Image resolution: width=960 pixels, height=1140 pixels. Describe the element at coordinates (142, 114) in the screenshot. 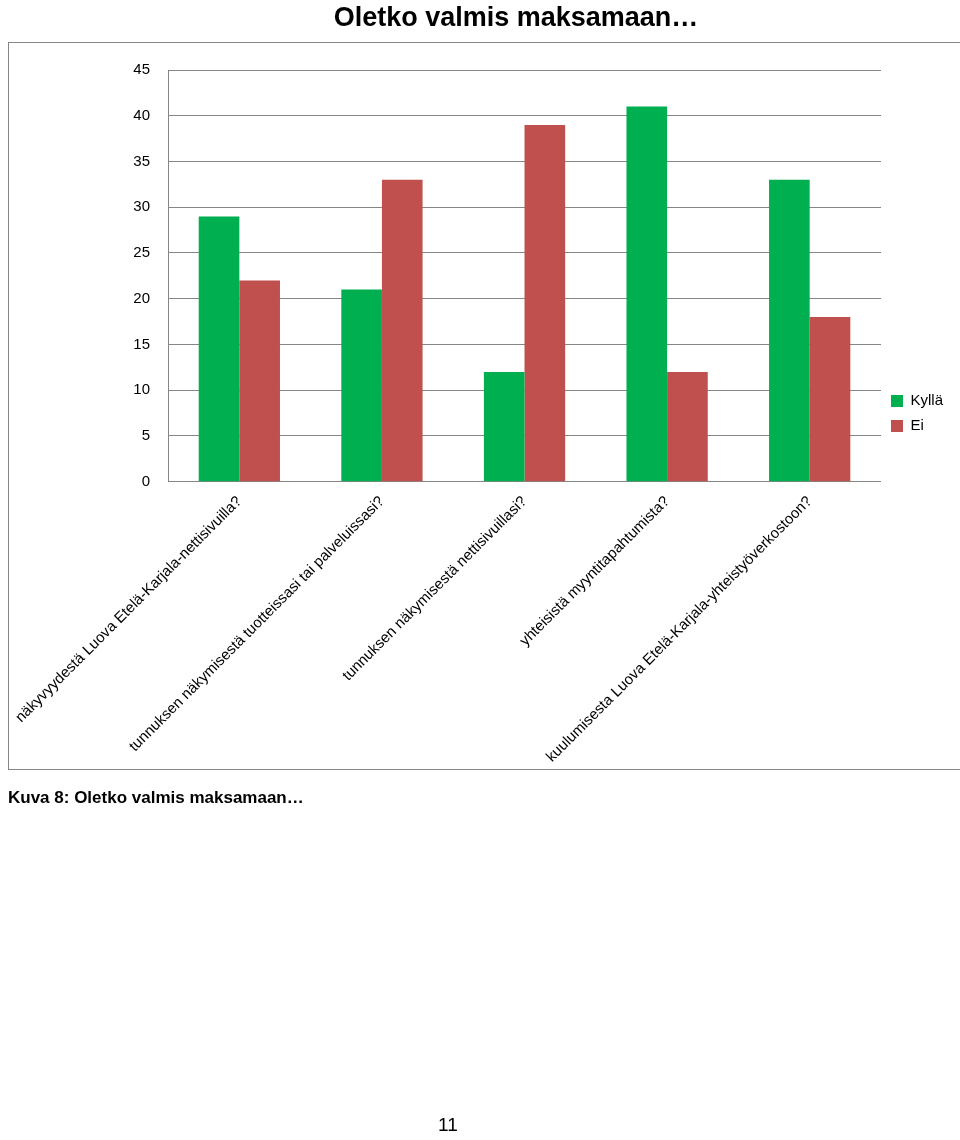

I see `y-tick-label: 40` at that location.